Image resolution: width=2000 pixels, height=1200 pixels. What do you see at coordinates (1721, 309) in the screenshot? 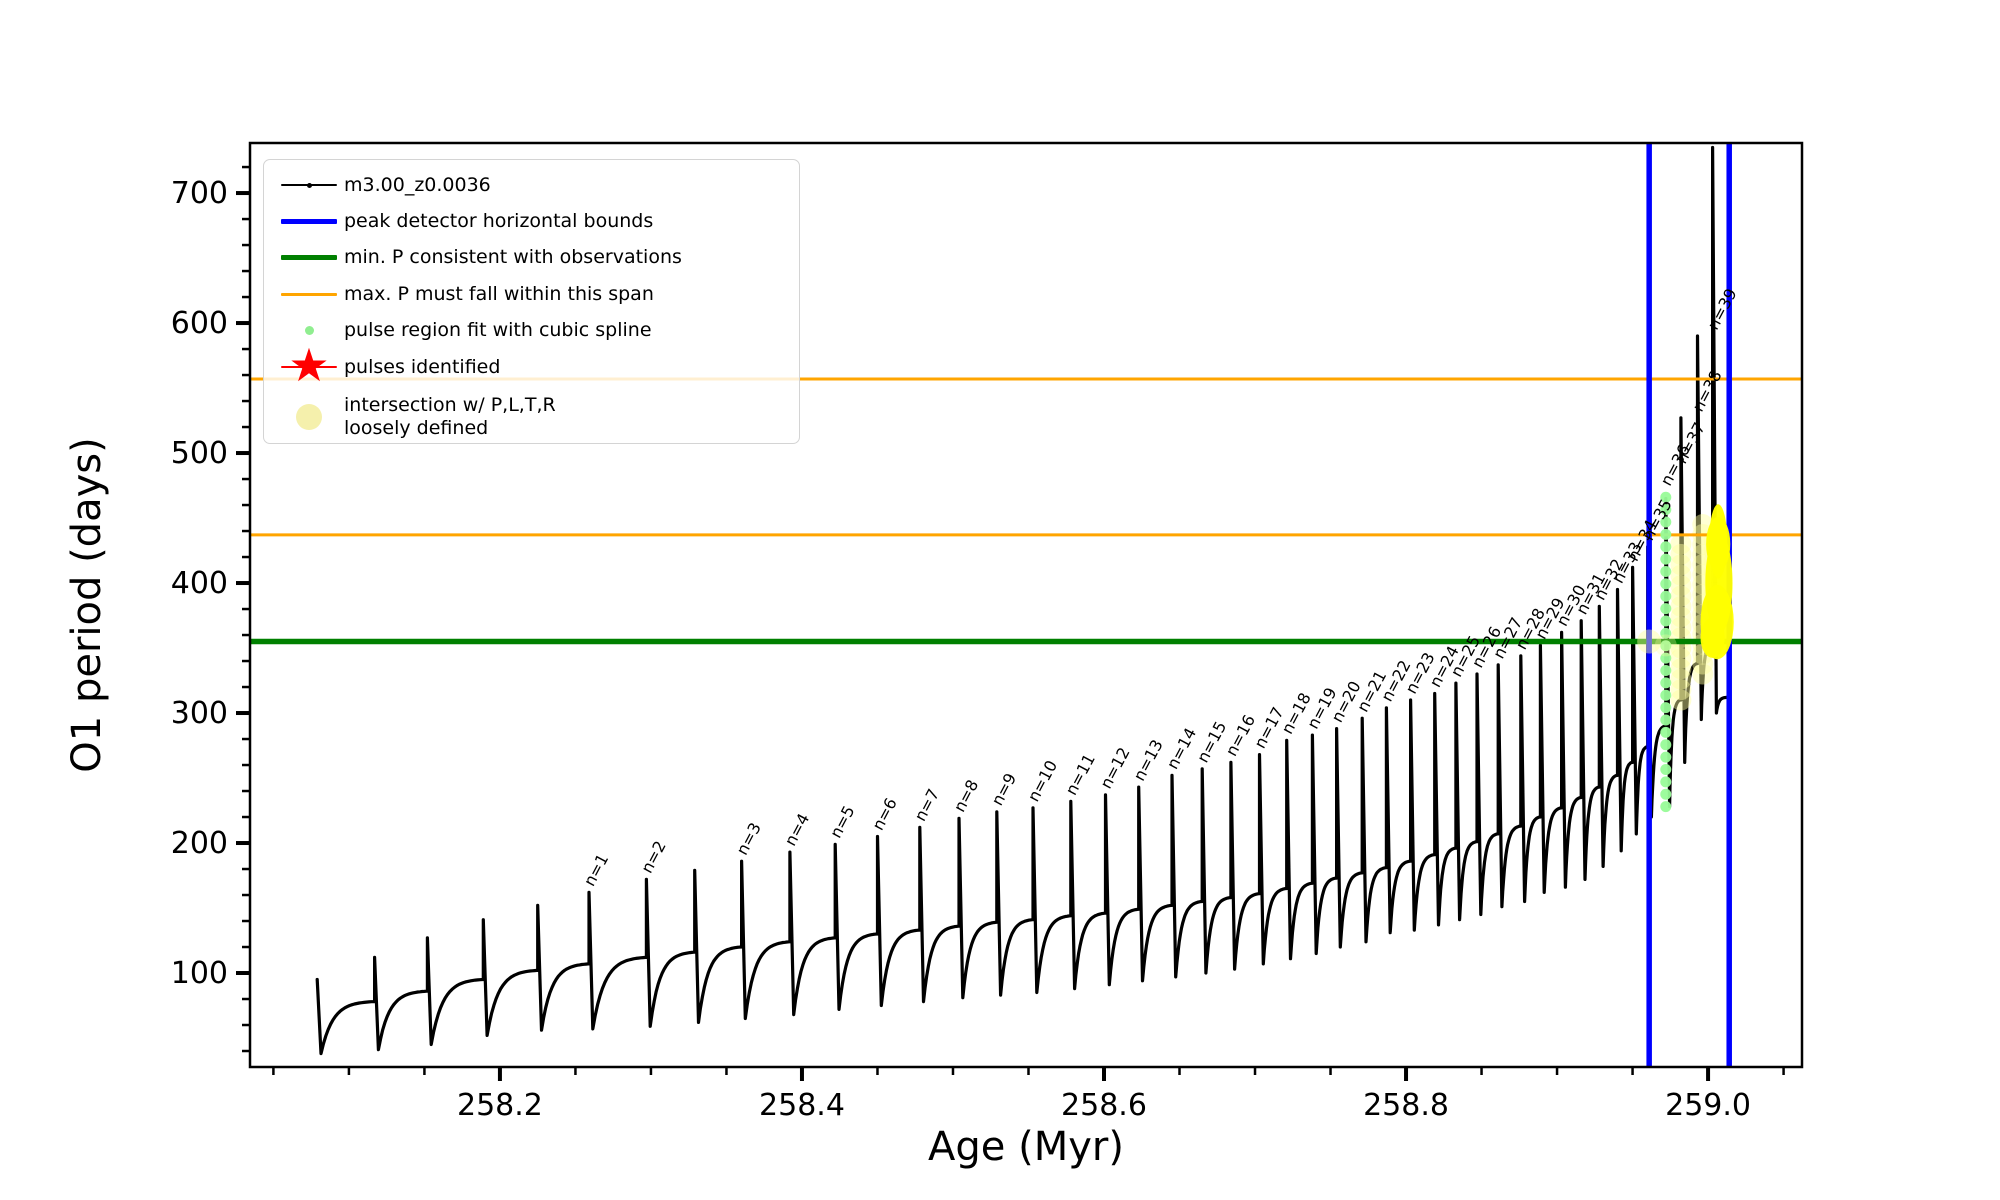
I see `pulse-label-n=39: n=39` at bounding box center [1721, 309].